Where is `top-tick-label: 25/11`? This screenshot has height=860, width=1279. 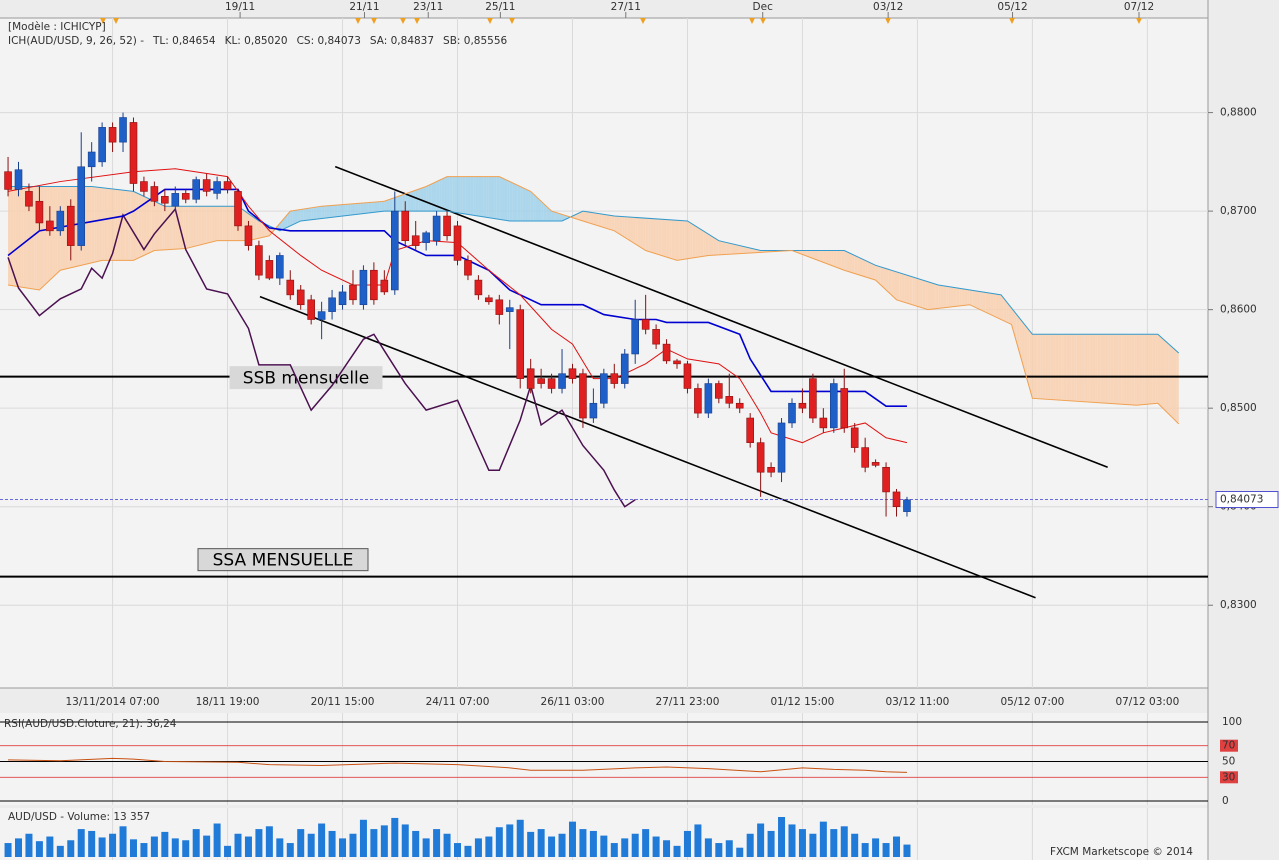 top-tick-label: 25/11 is located at coordinates (500, 7).